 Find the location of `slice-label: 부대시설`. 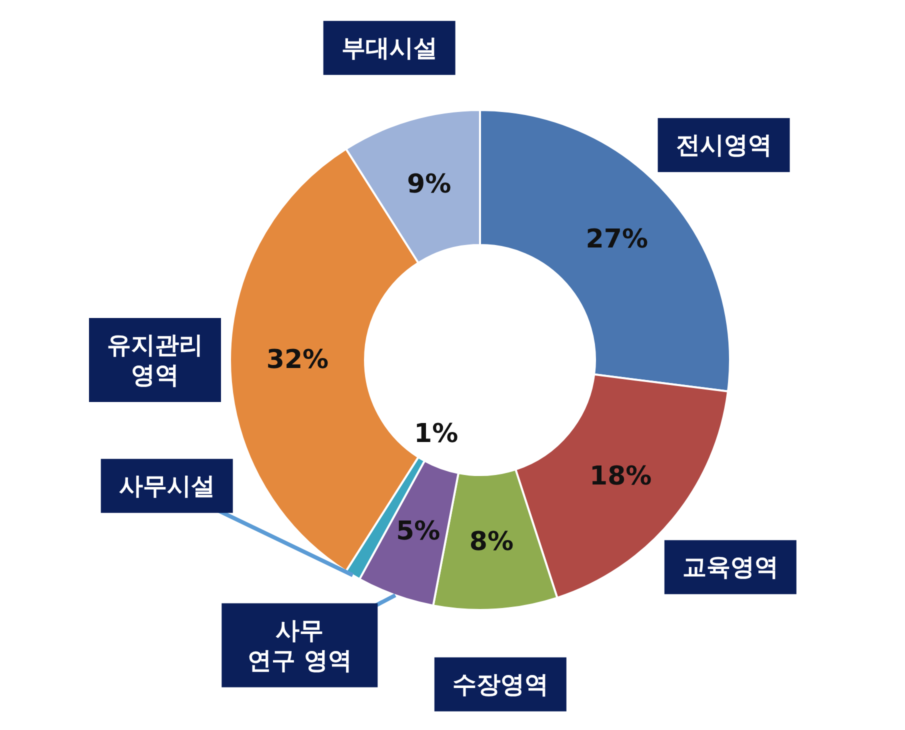

slice-label: 부대시설 is located at coordinates (389, 48).